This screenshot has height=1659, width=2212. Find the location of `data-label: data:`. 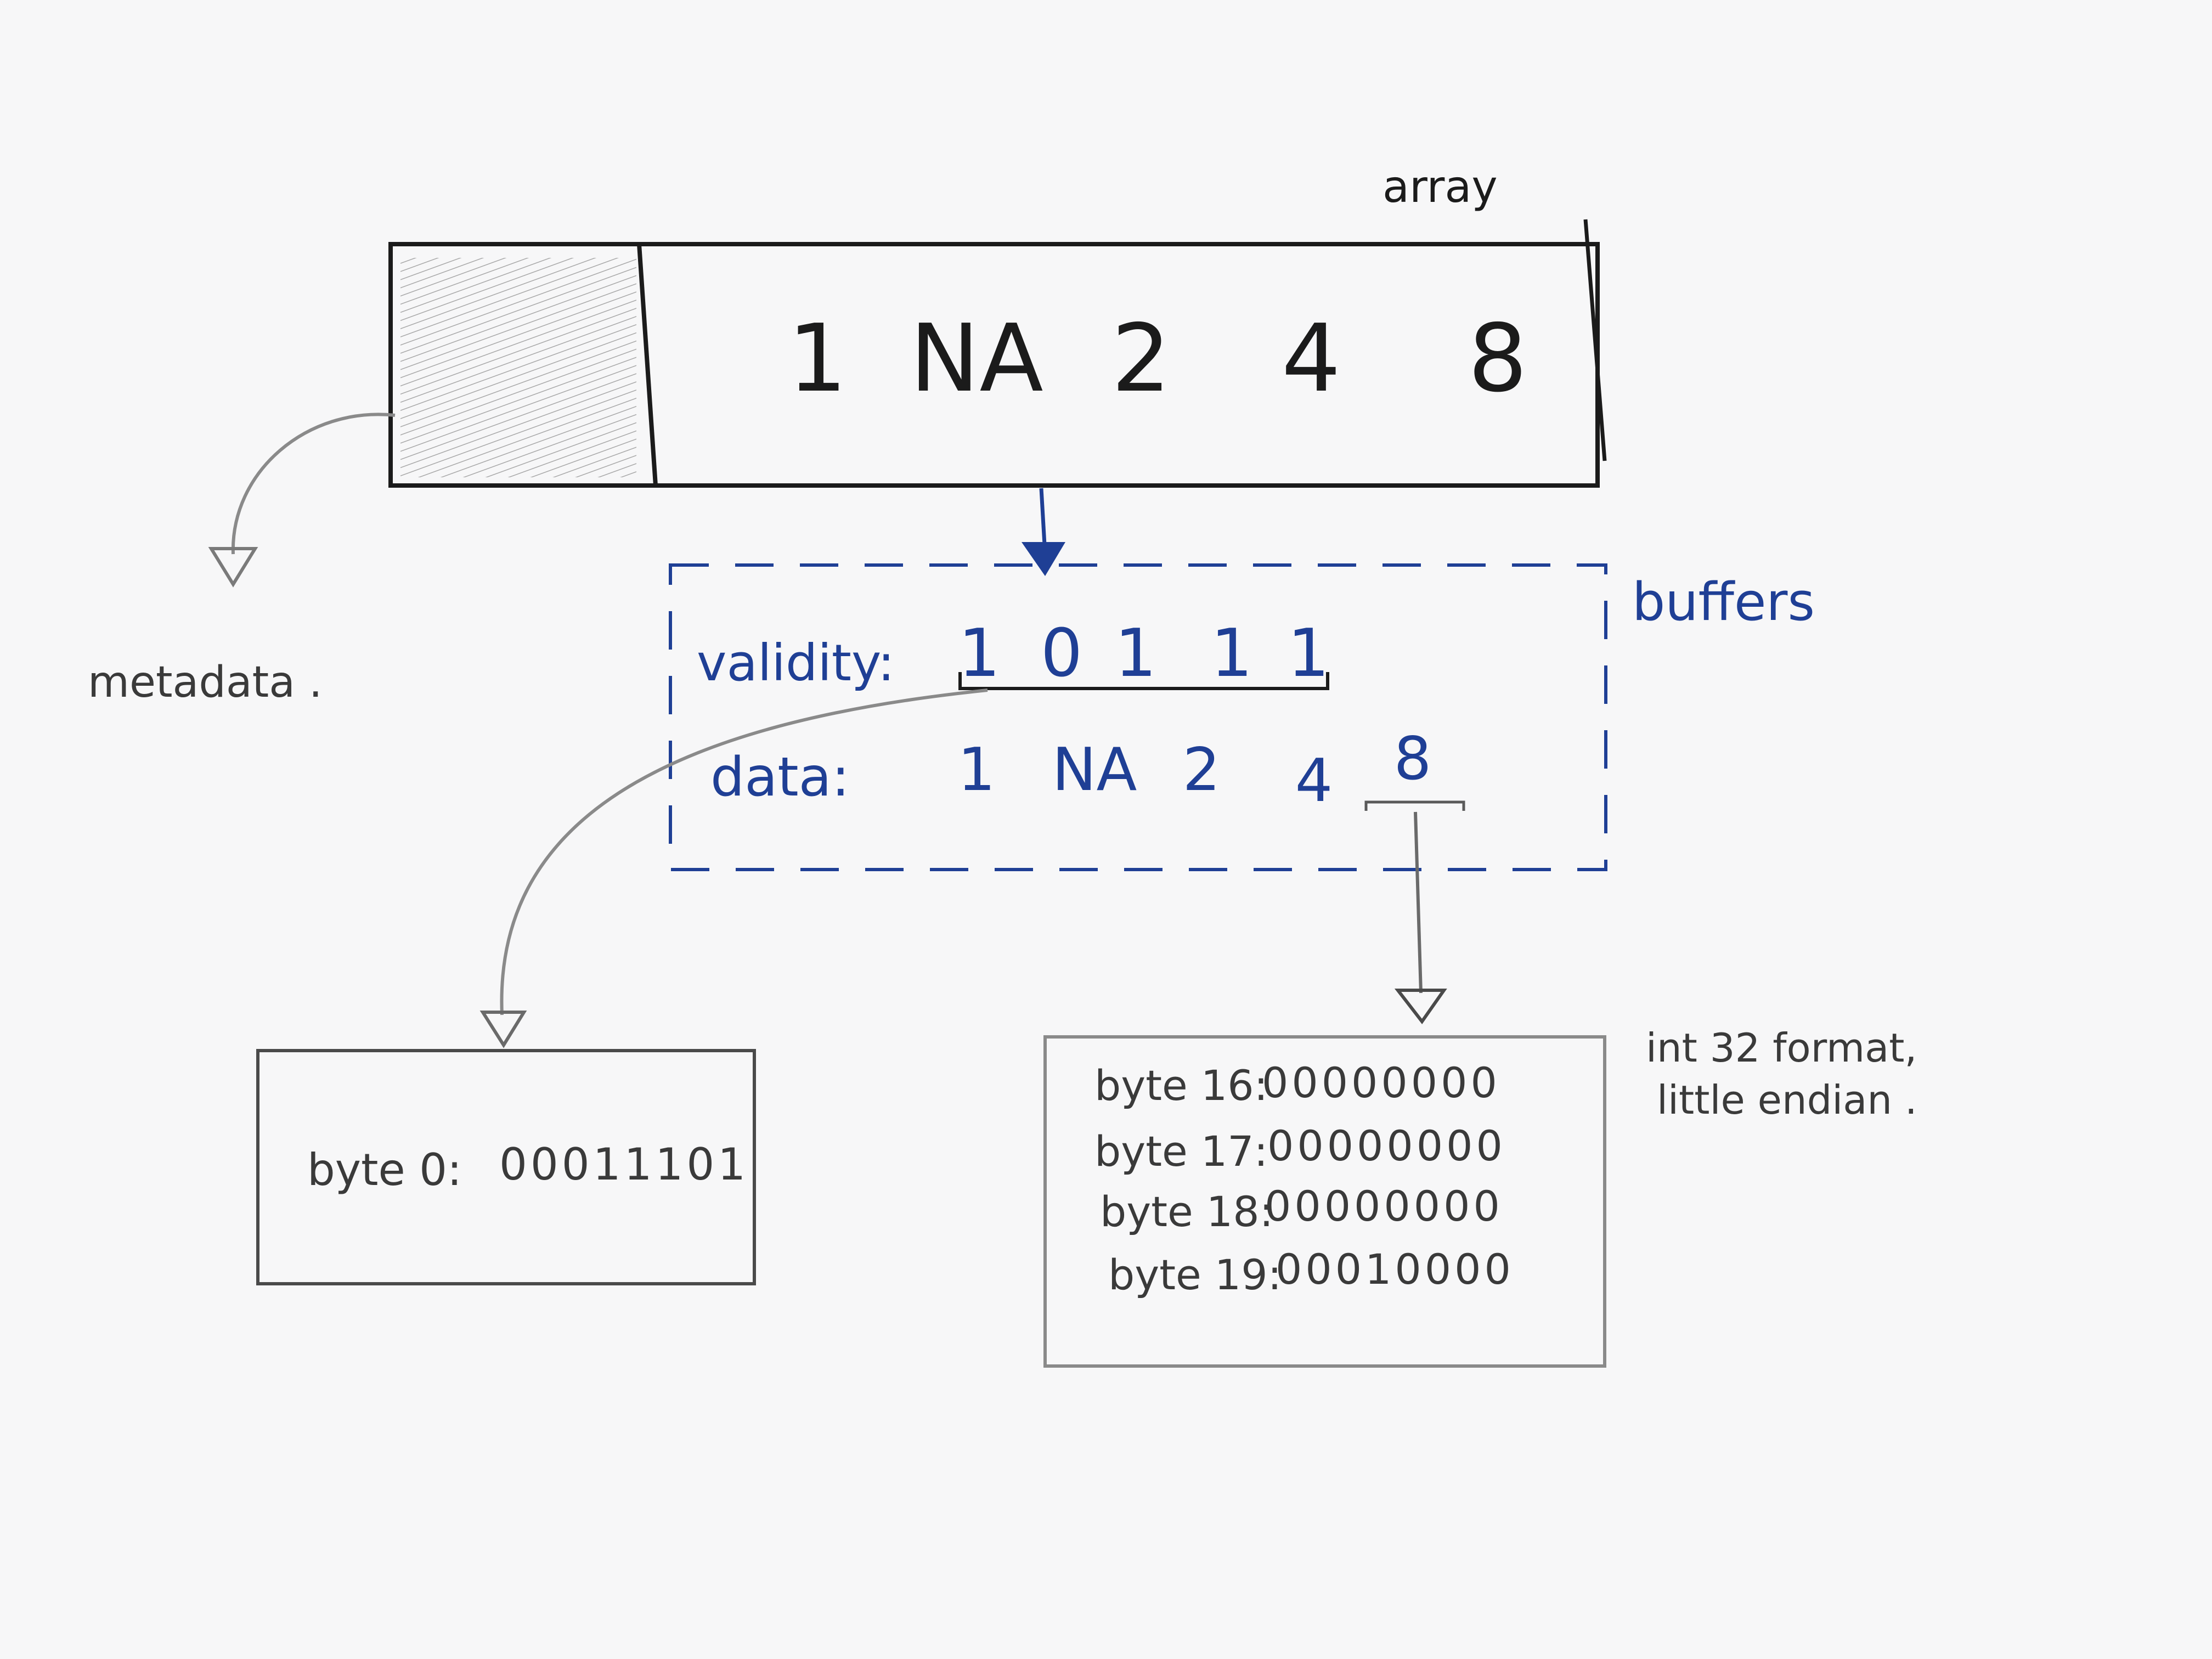

data-label: data: is located at coordinates (780, 778).